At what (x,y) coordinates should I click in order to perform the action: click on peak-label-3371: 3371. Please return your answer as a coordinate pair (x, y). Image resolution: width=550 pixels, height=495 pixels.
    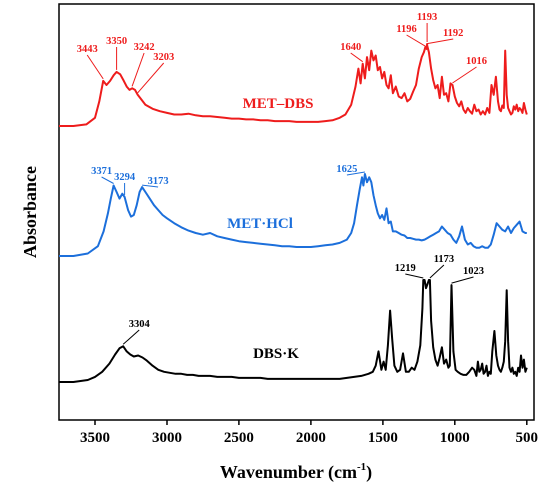
    Looking at the image, I should click on (101, 171).